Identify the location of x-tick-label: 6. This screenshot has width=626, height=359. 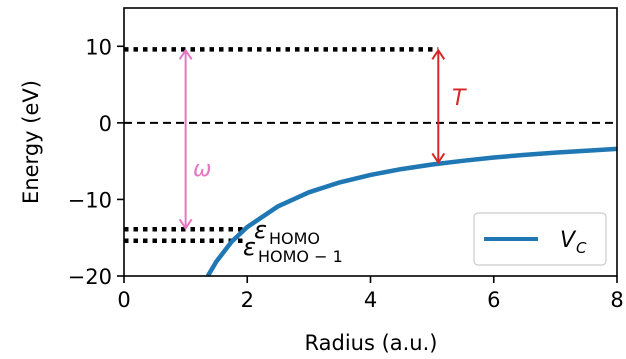
(493, 300).